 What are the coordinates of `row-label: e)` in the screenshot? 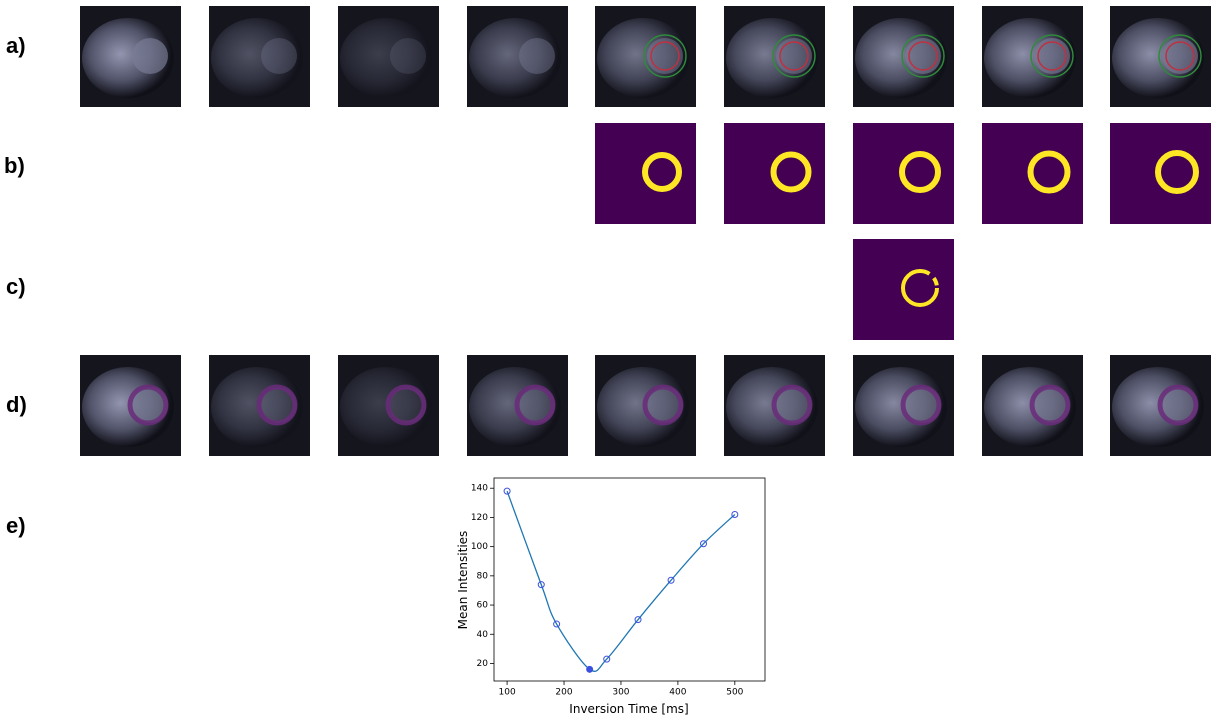 It's located at (16, 525).